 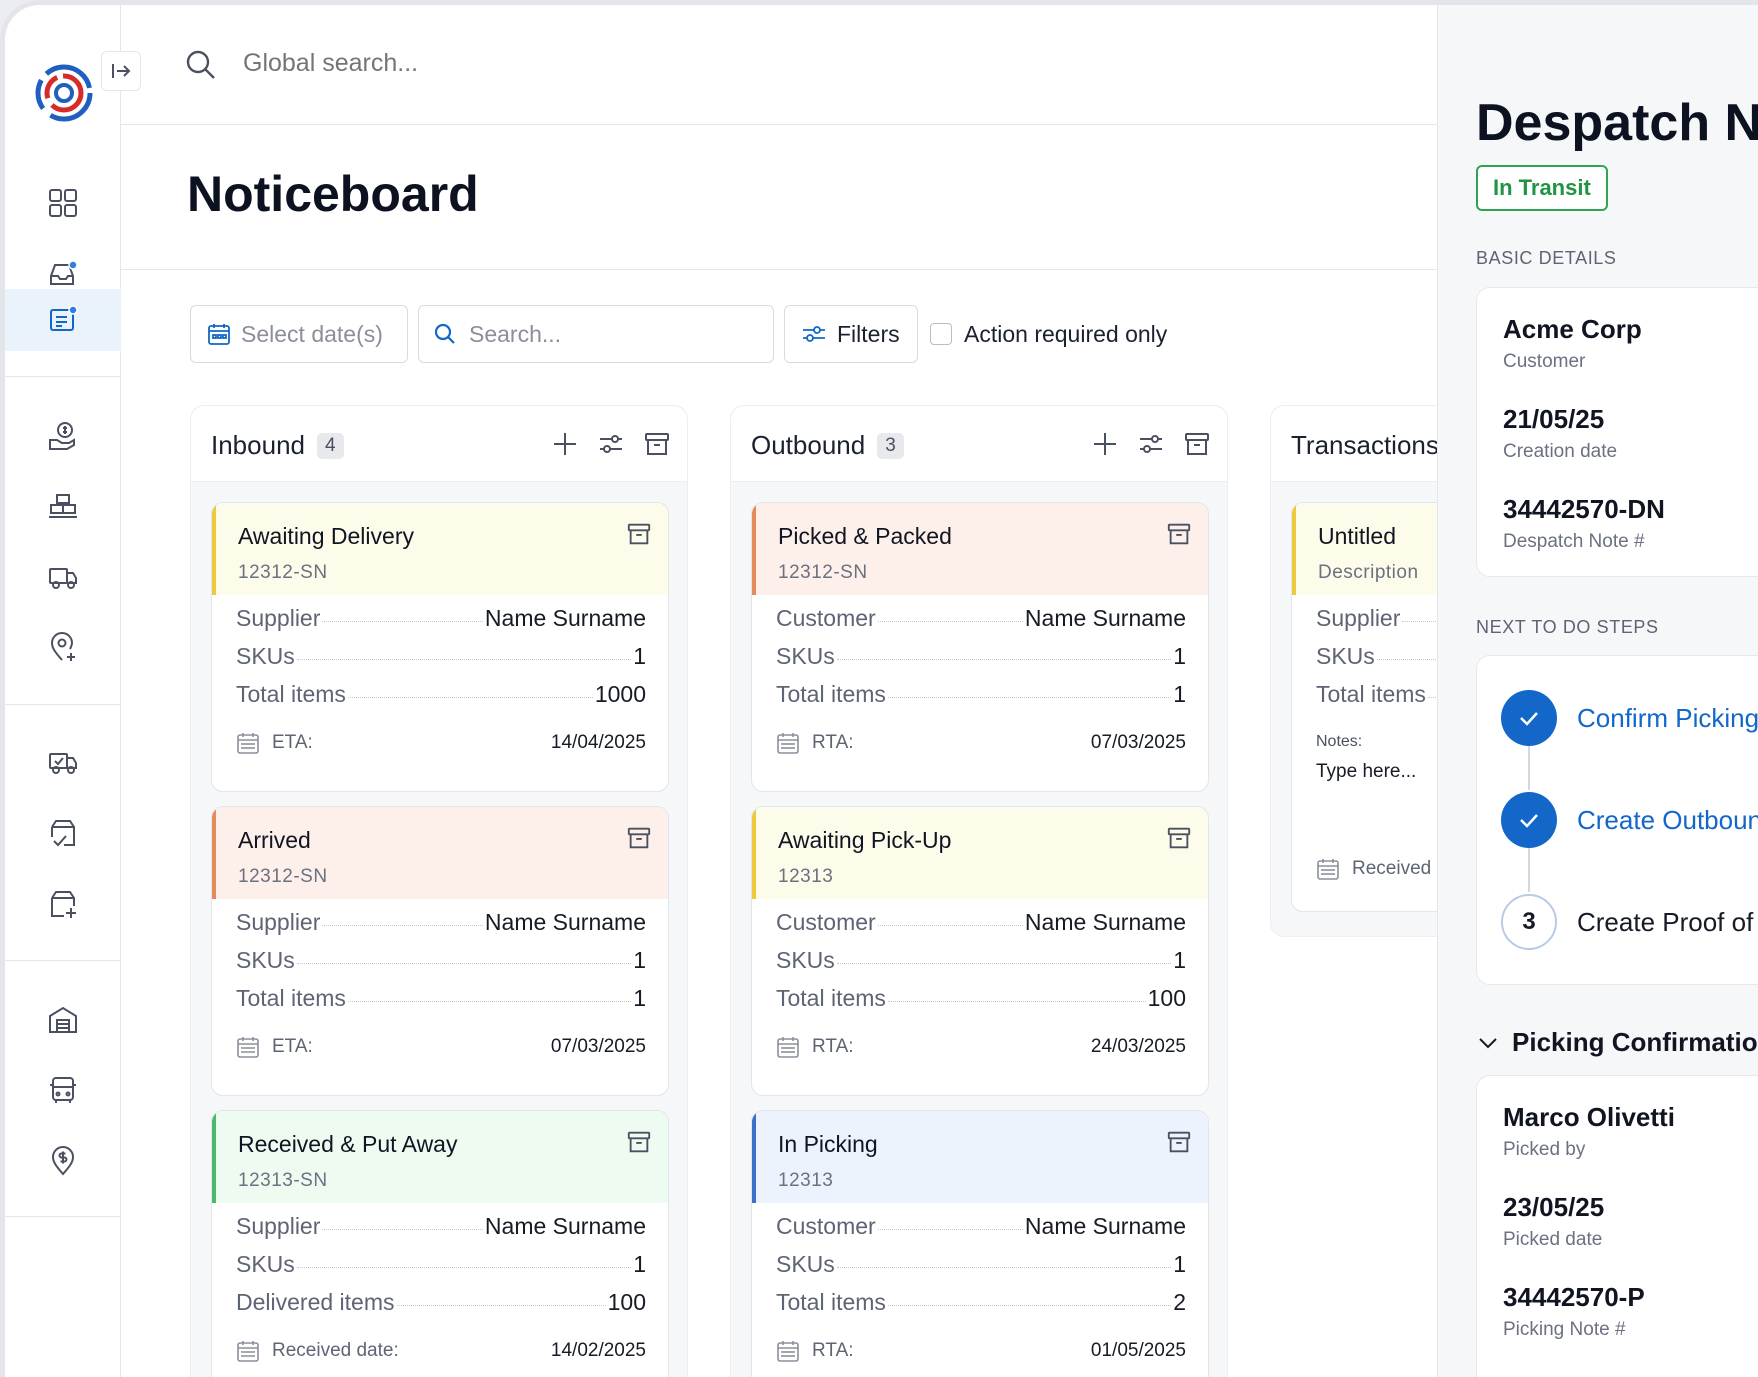 I want to click on detail-despatch-note-number: 34442570-DN Despatch Note #, so click(x=1584, y=523).